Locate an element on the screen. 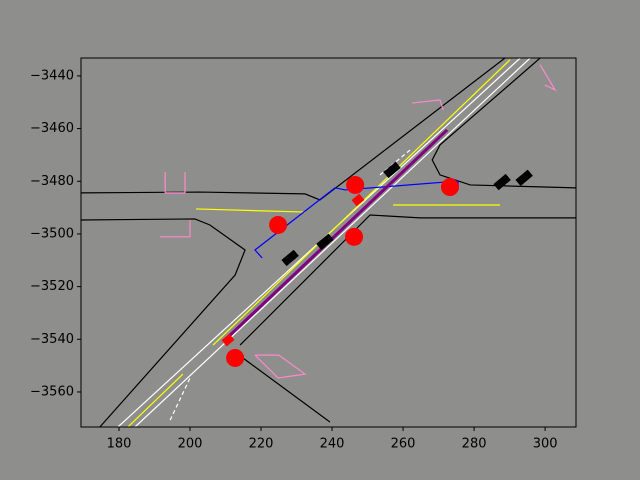 The width and height of the screenshot is (640, 480). y-tick-label: −3460 is located at coordinates (52, 128).